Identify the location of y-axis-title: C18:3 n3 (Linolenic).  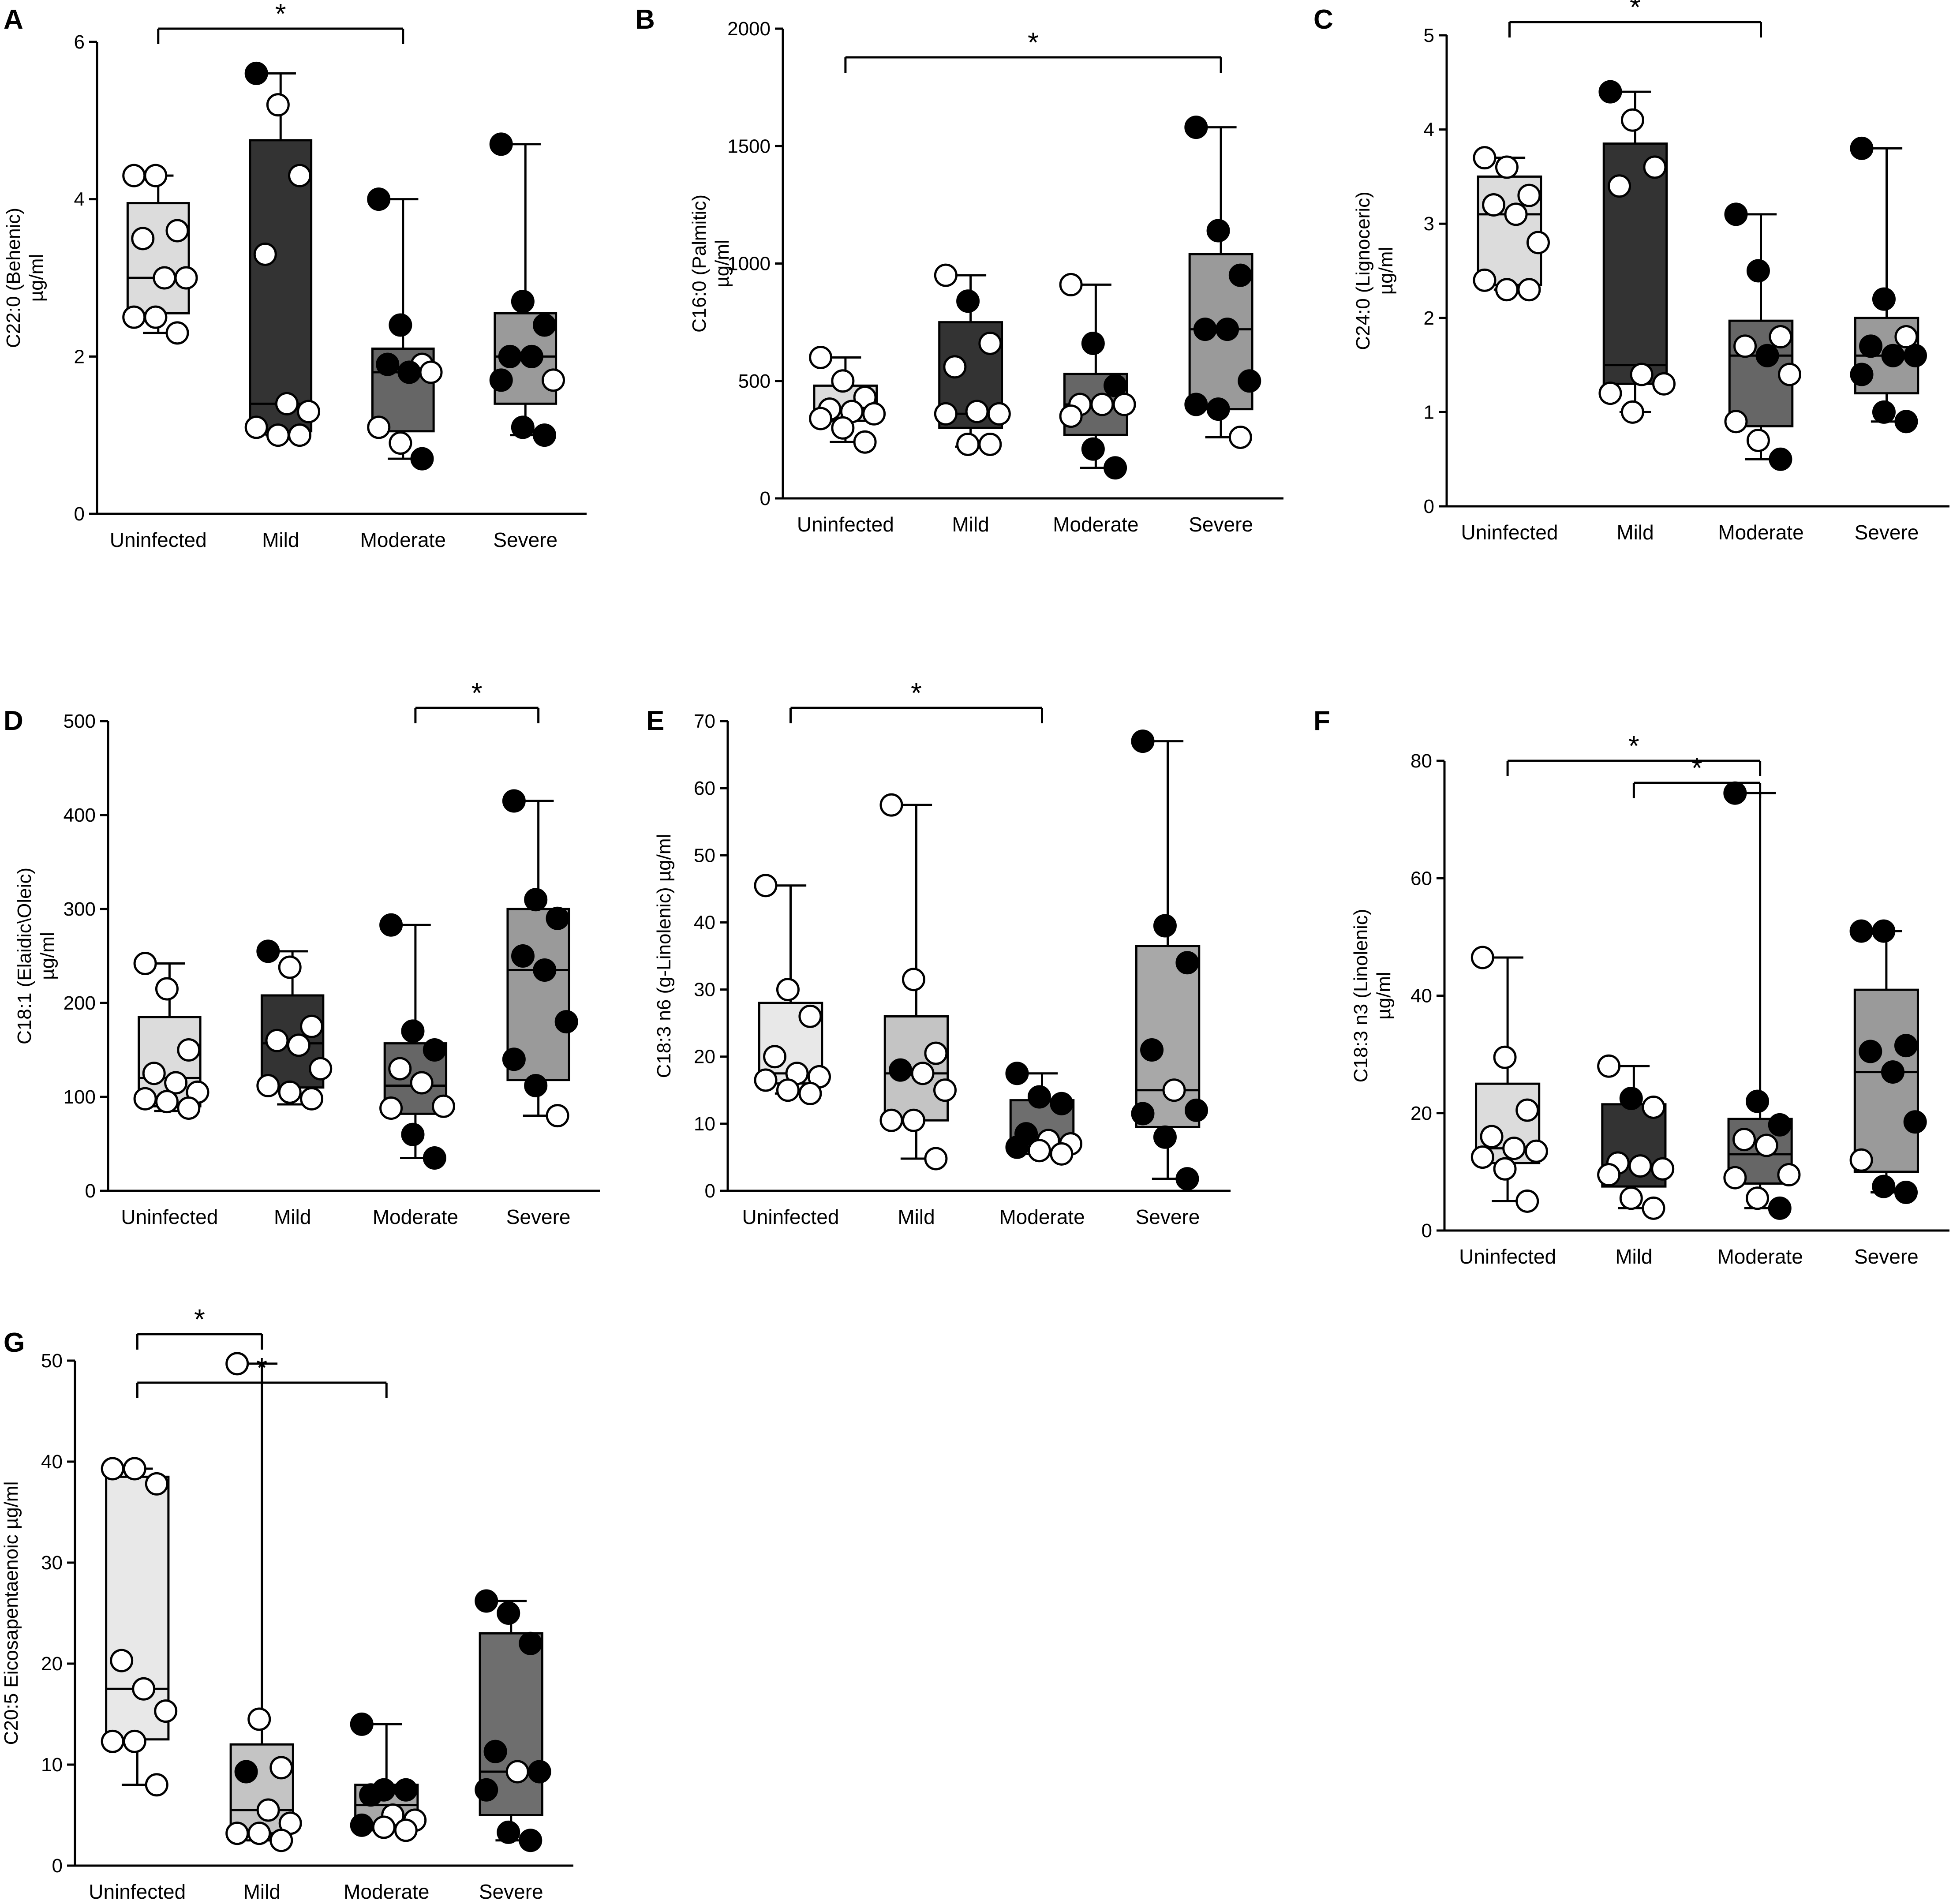
(1361, 996).